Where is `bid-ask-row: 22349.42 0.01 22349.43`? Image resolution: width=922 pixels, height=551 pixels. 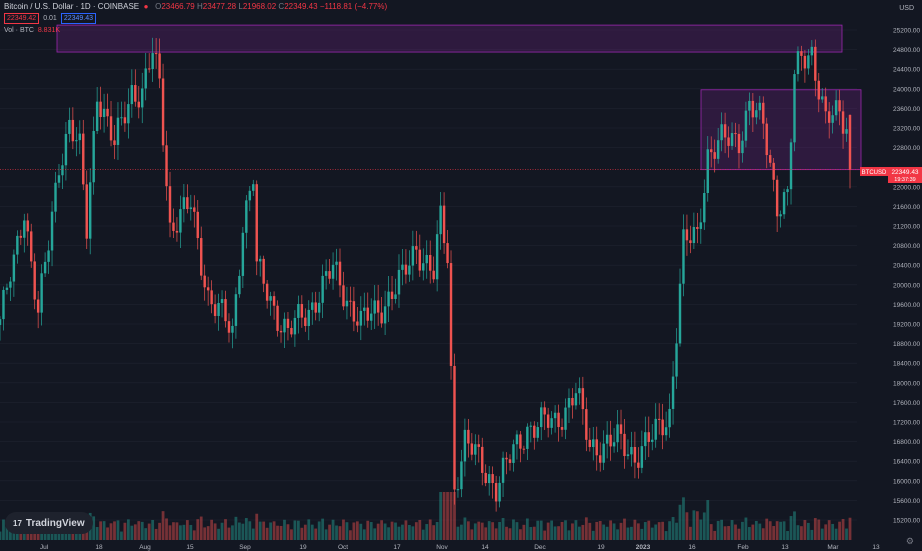
bid-ask-row: 22349.42 0.01 22349.43 is located at coordinates (50, 18).